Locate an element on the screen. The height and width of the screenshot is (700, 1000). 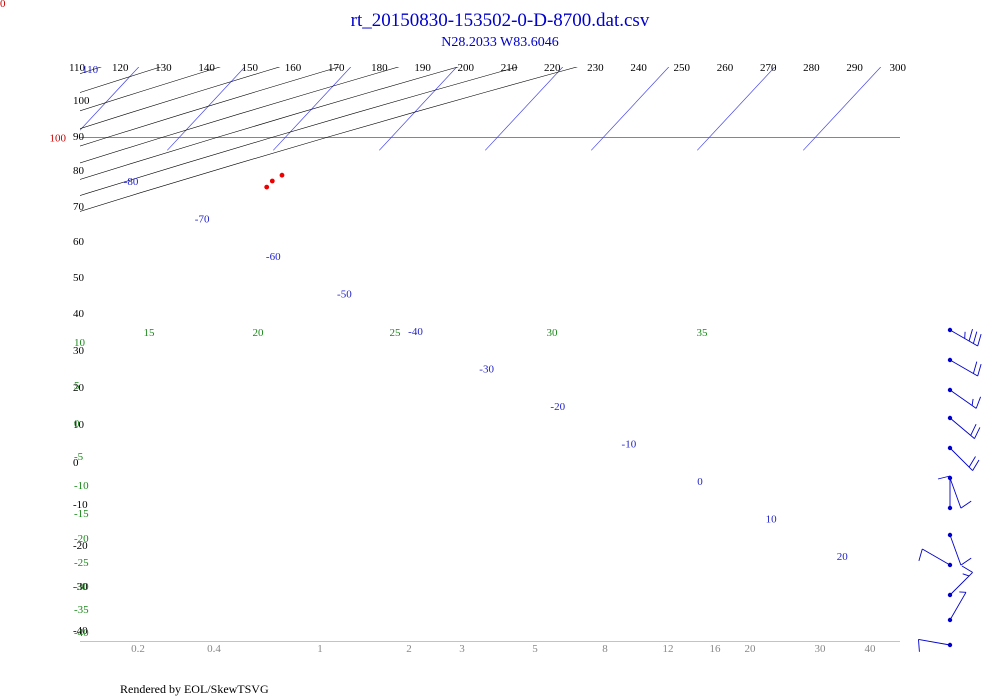
mixing-ratio-label: 3 is located at coordinates (462, 649).